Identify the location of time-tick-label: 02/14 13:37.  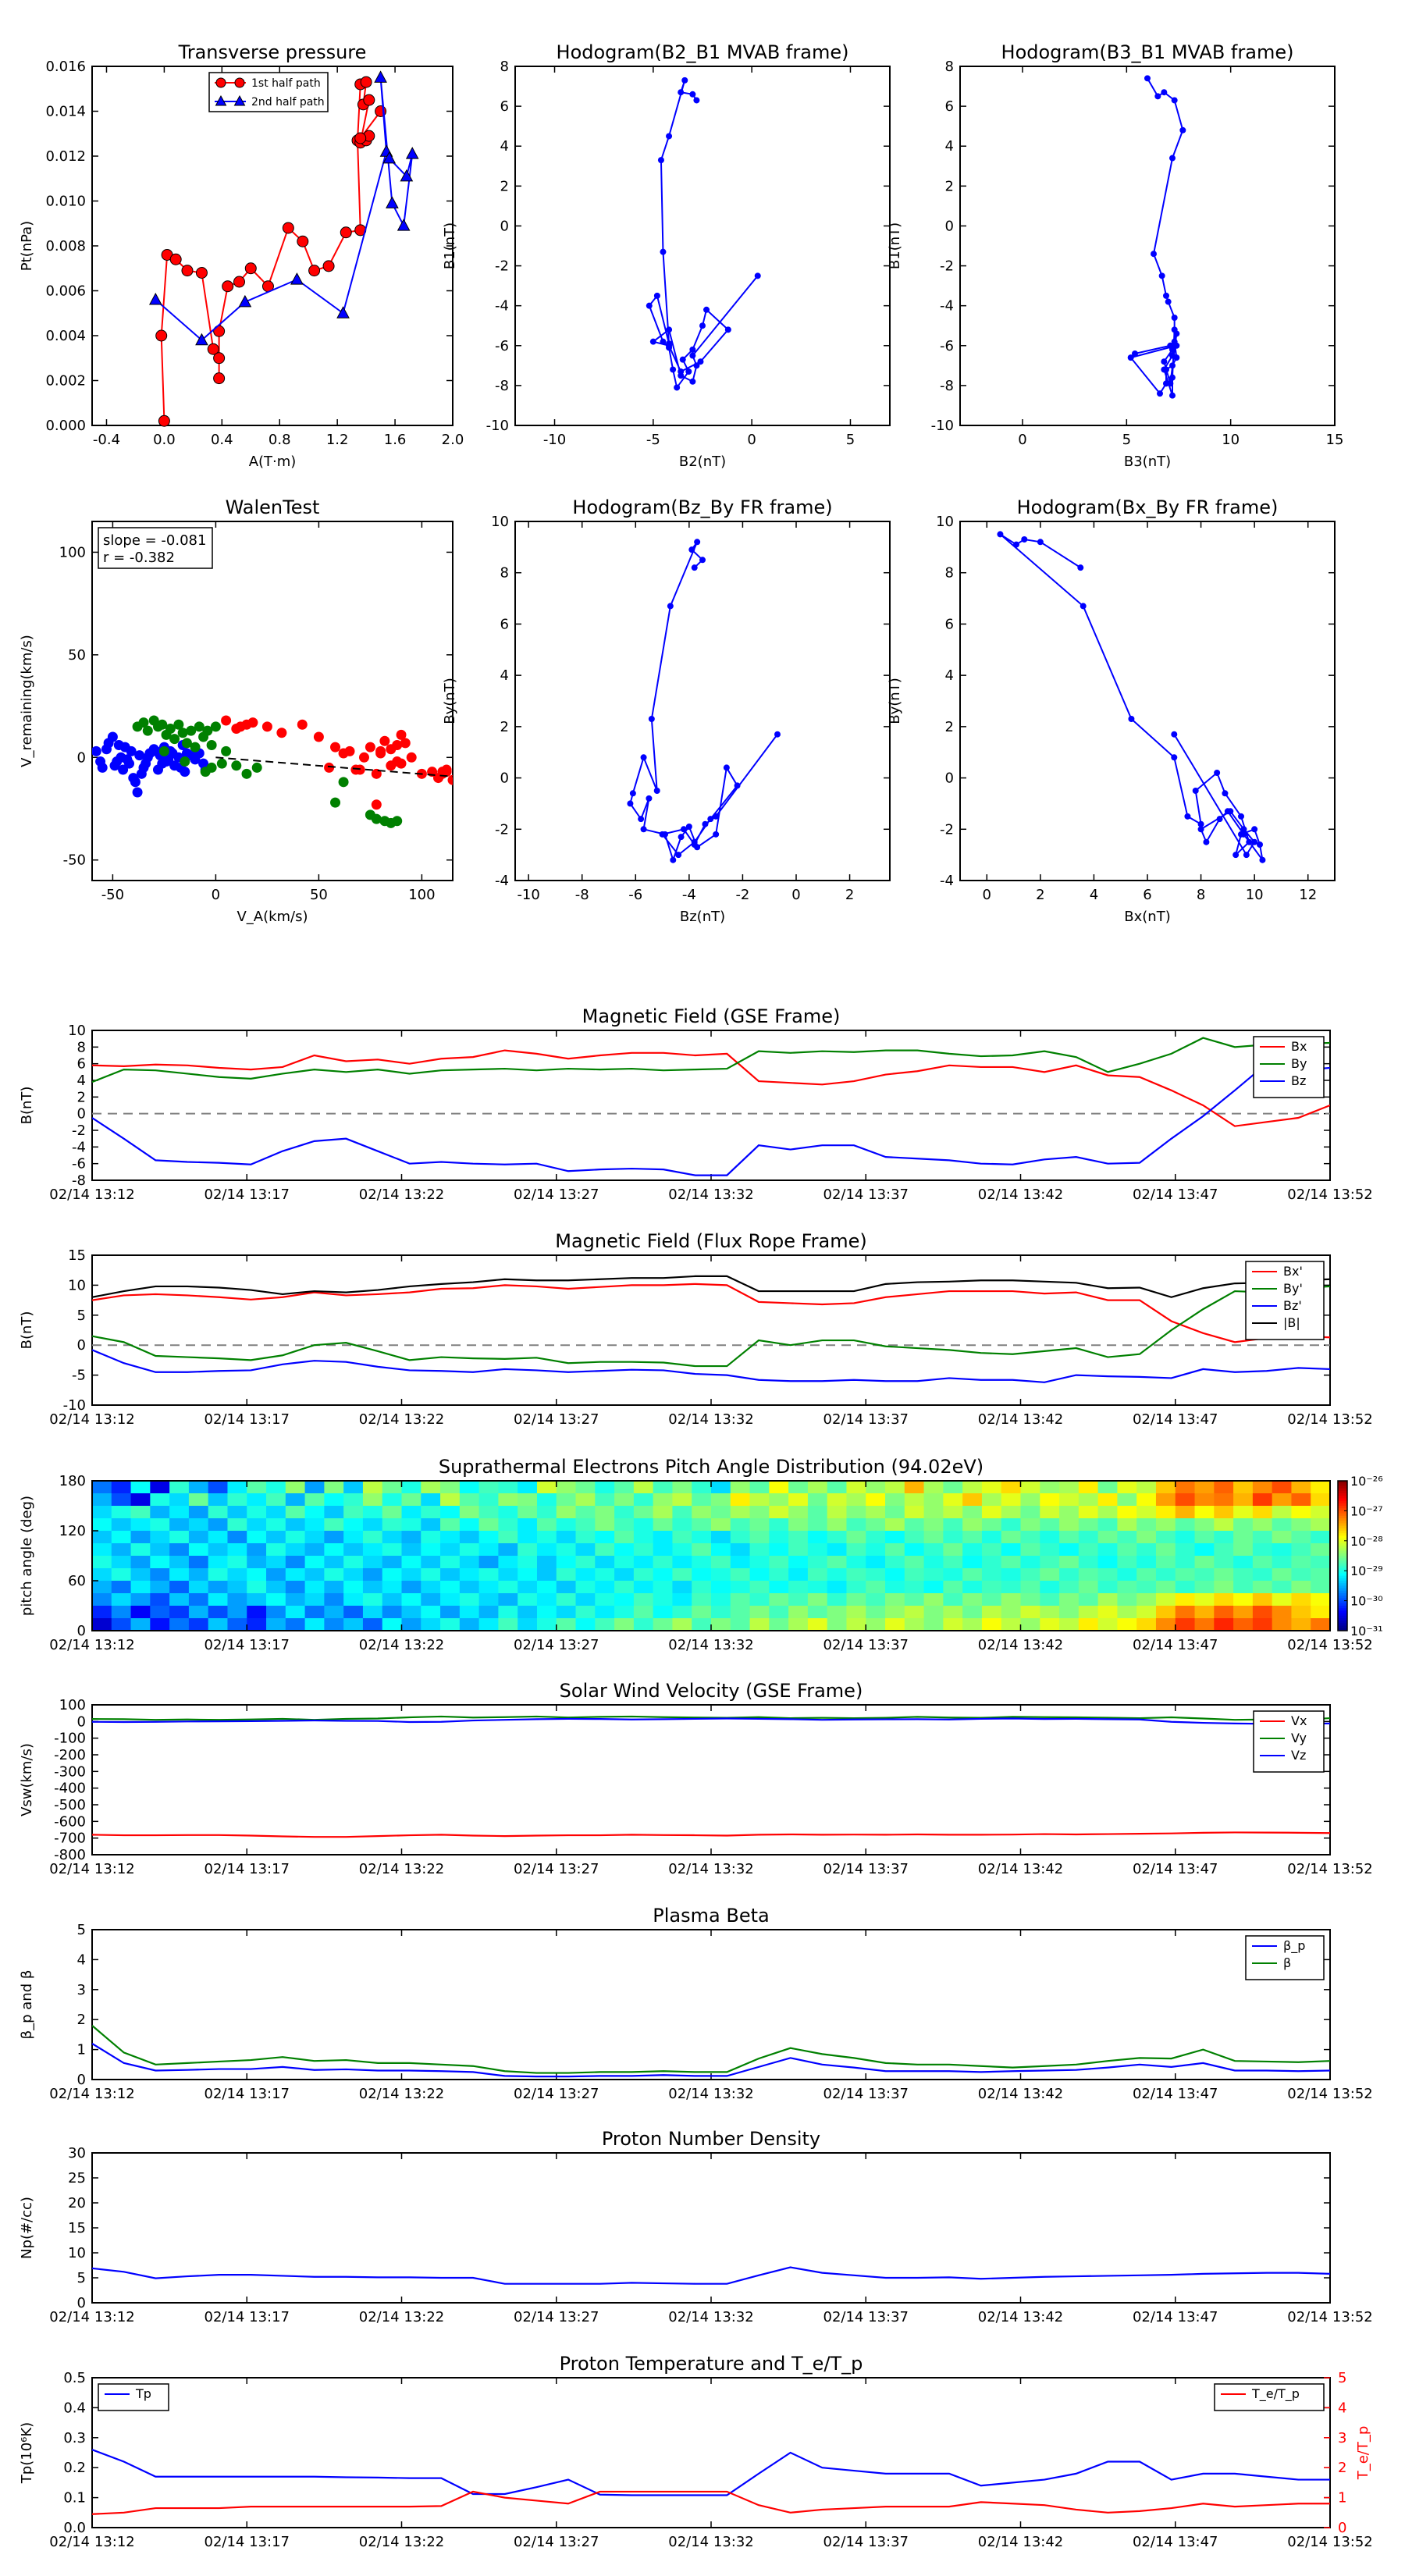
(866, 1869).